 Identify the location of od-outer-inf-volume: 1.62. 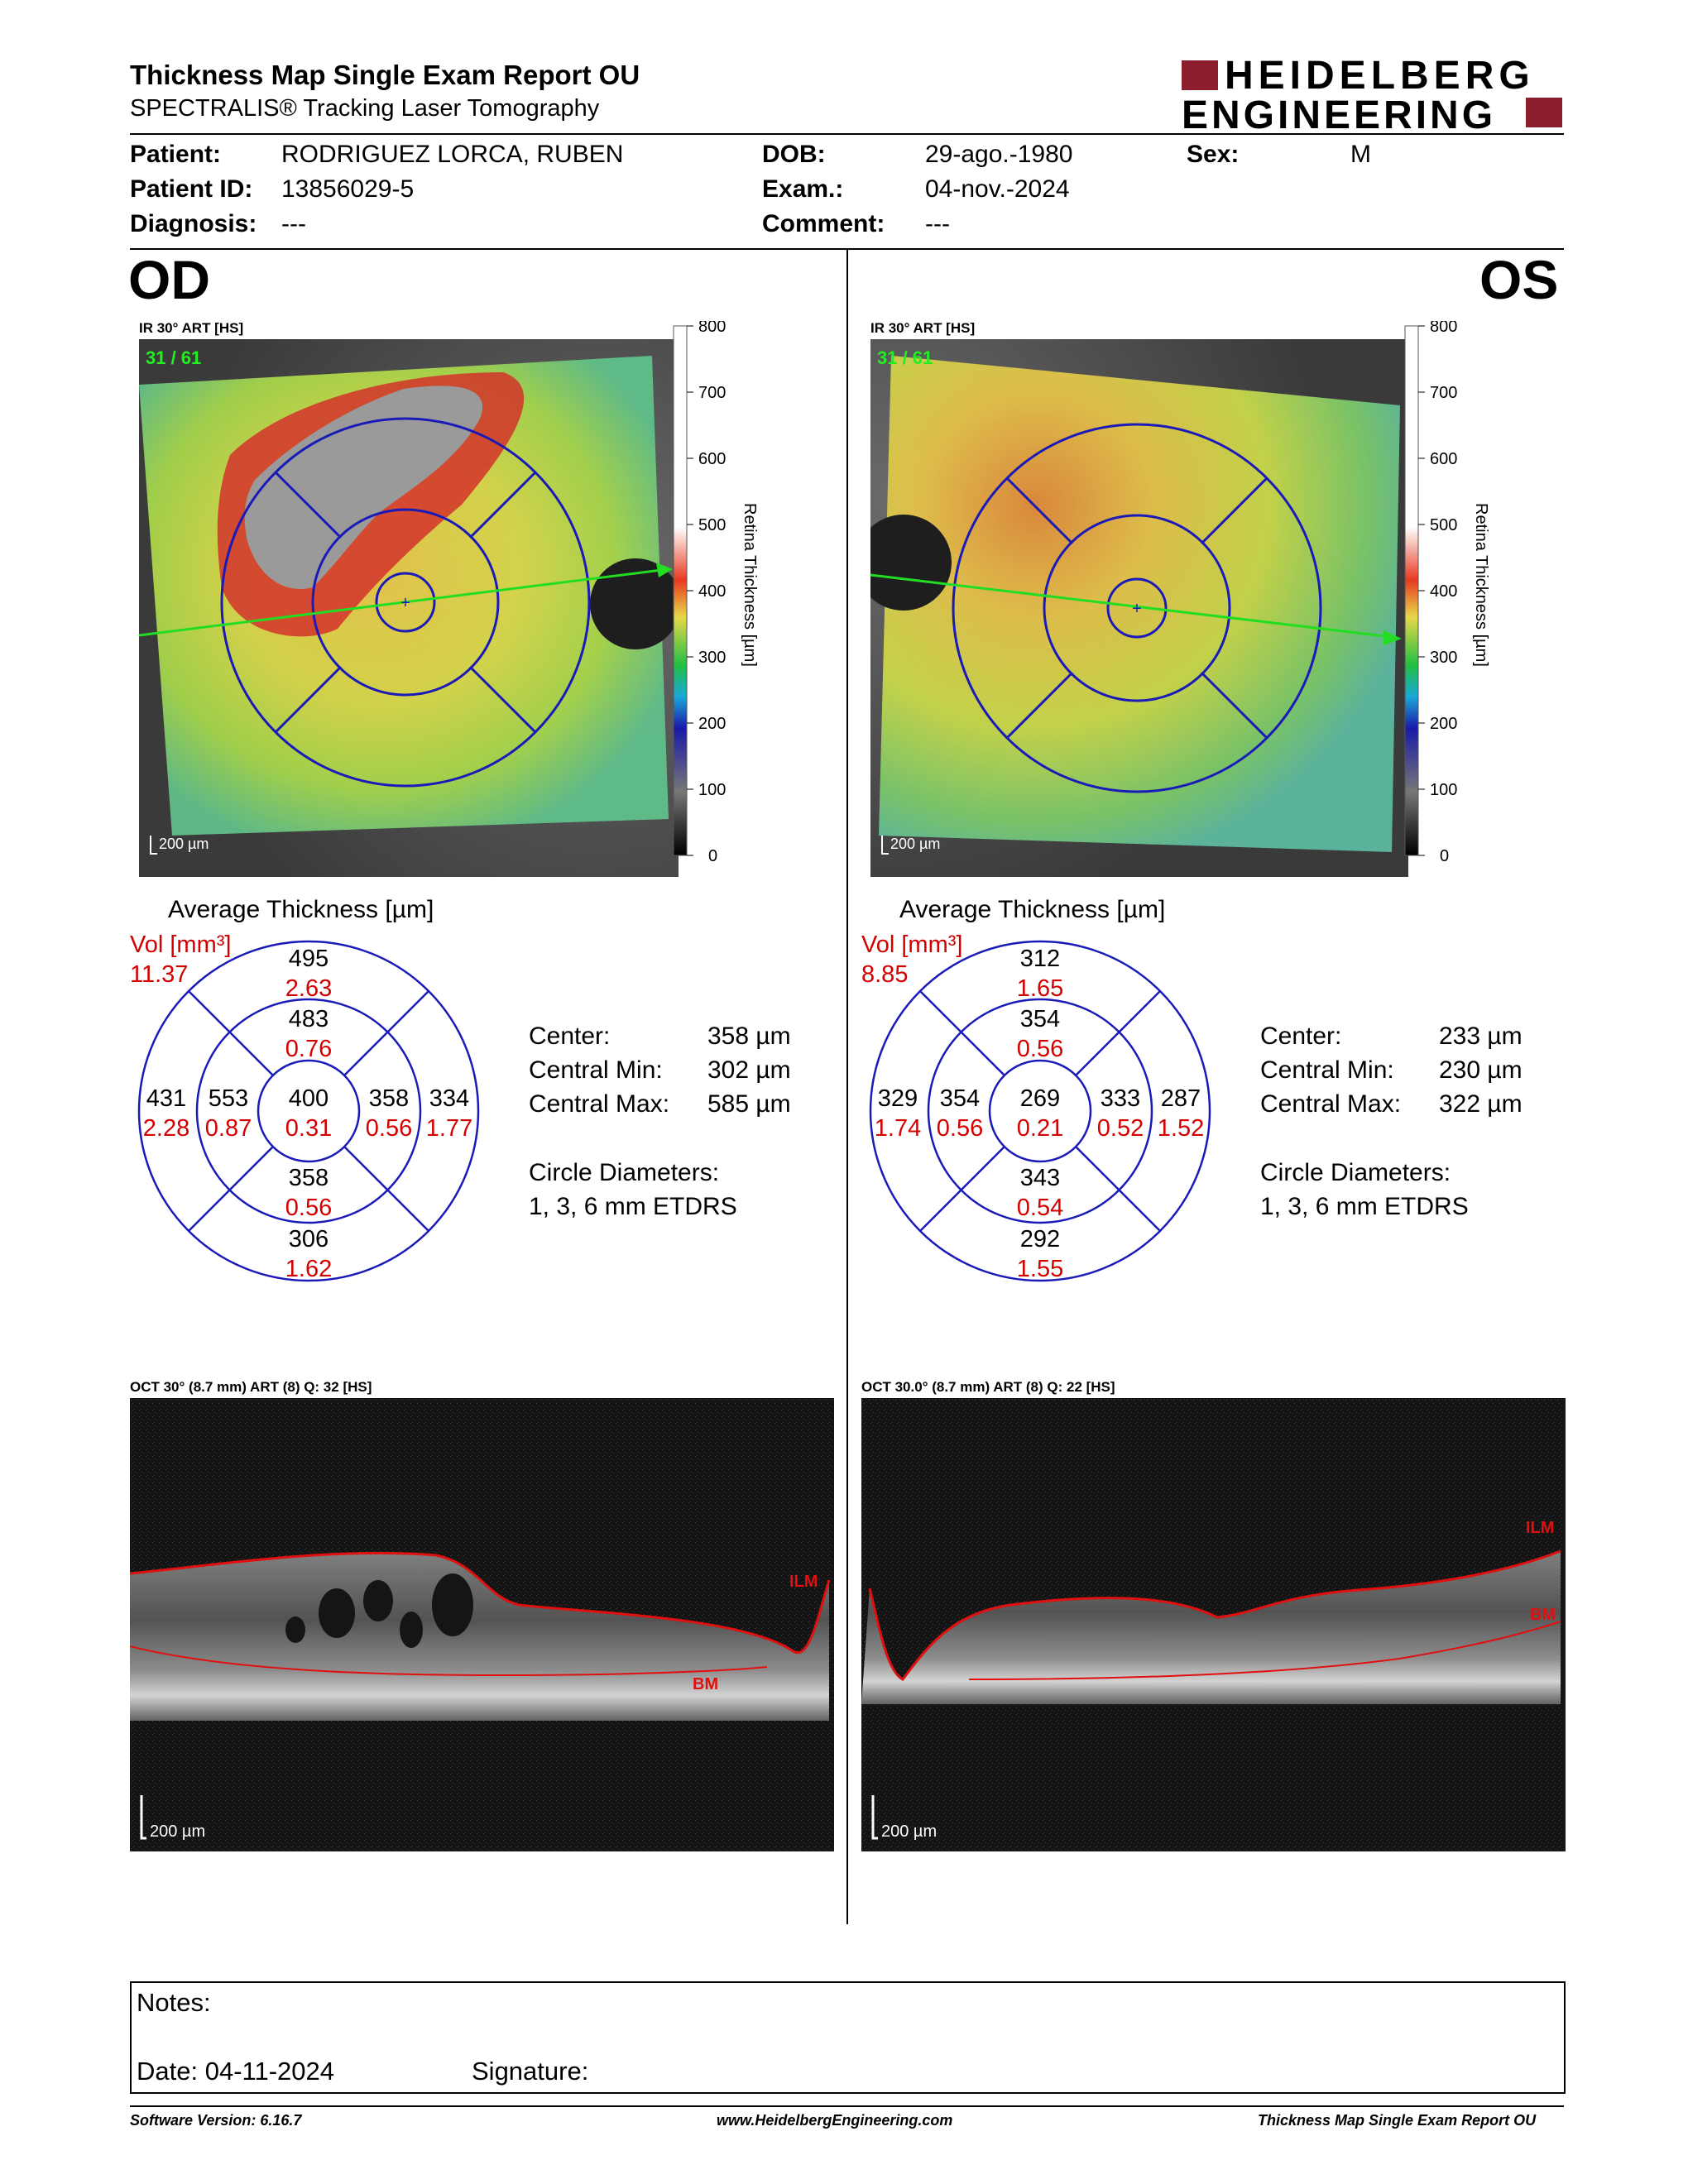
(308, 1269).